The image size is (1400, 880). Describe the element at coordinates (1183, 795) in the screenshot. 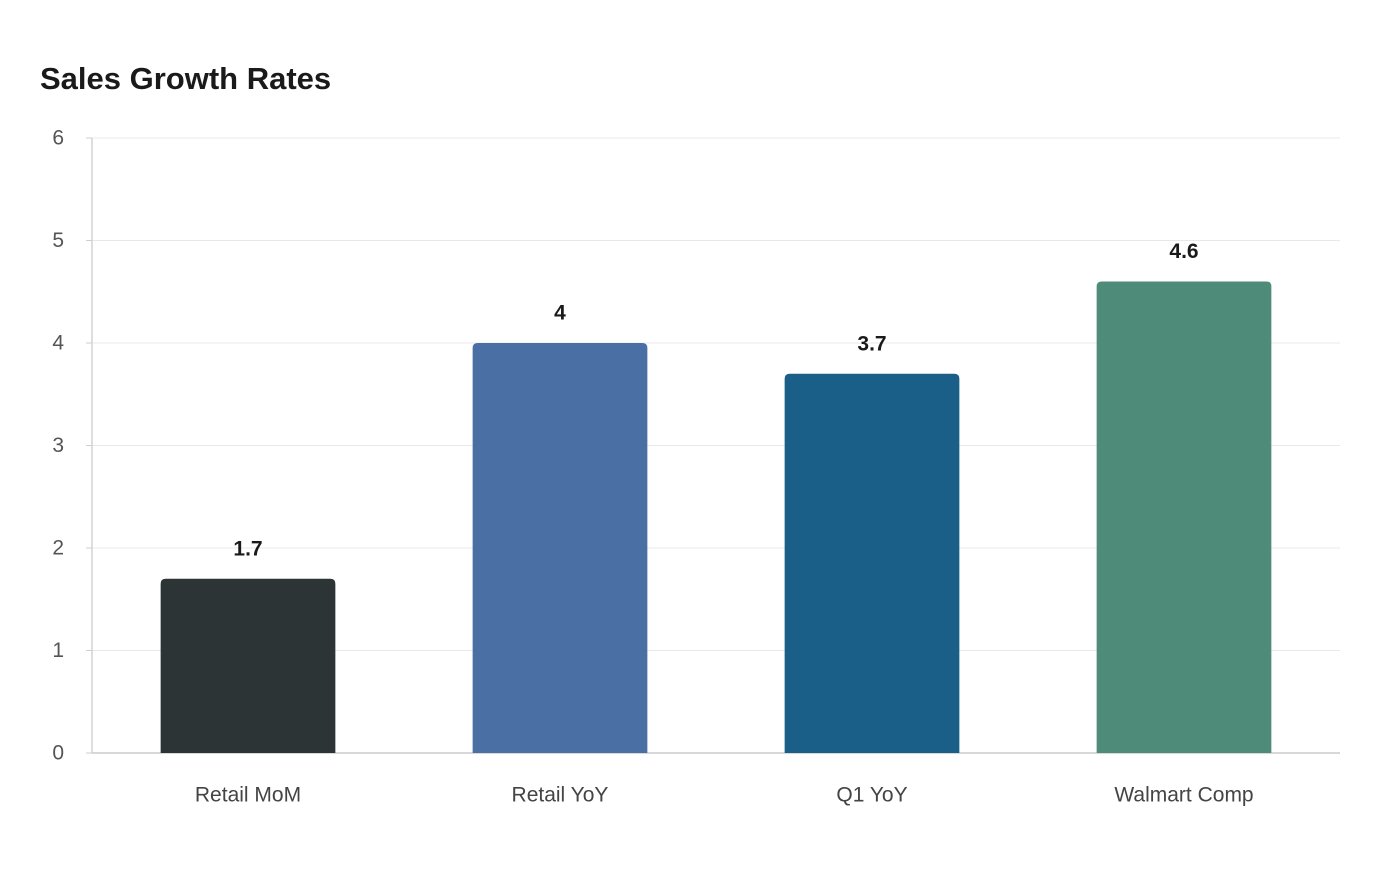

I see `x-category-label: Walmart Comp` at that location.